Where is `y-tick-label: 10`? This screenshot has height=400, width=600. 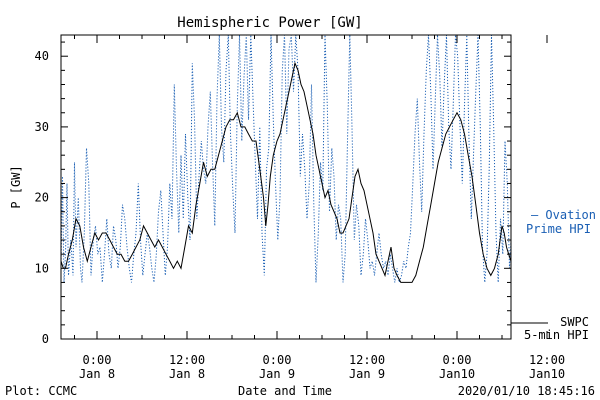
y-tick-label: 10 is located at coordinates (42, 268).